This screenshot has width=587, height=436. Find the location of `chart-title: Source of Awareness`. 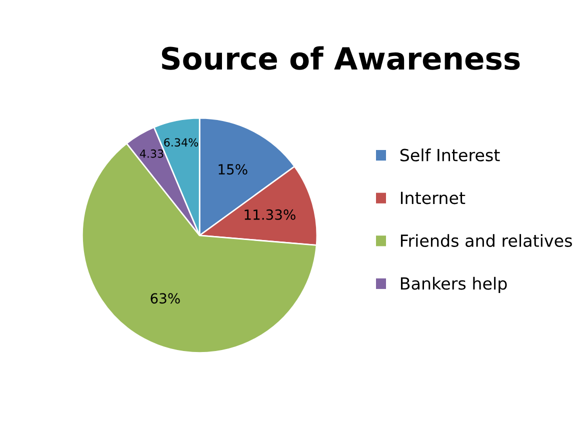

chart-title: Source of Awareness is located at coordinates (341, 58).